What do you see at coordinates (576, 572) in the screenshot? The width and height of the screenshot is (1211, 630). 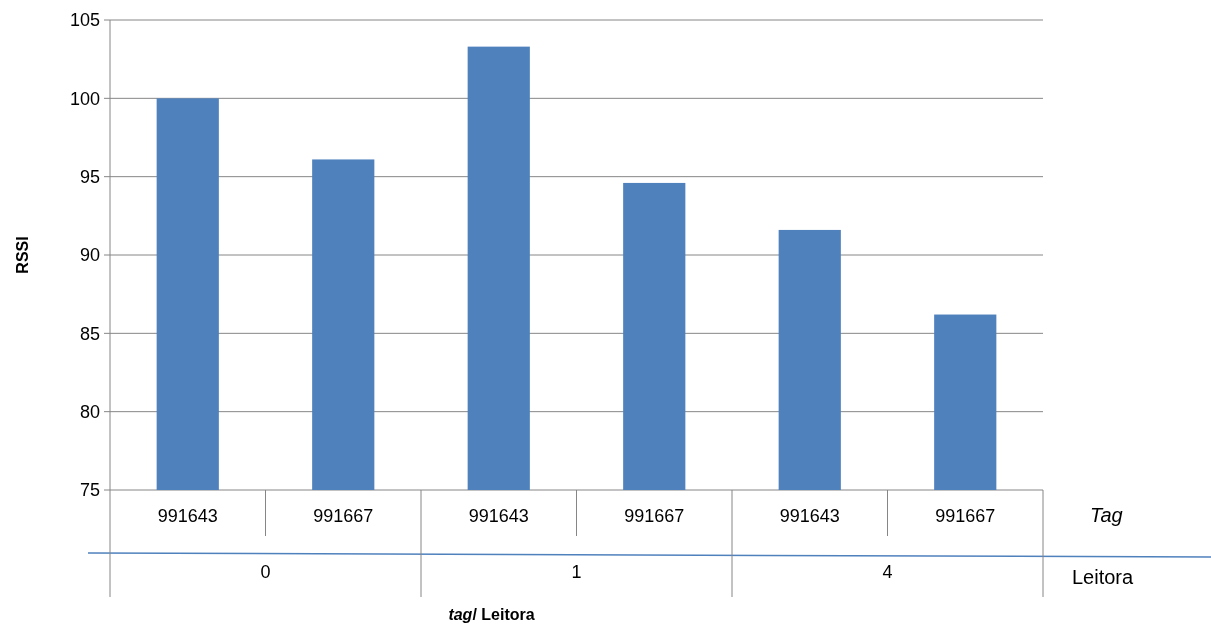 I see `text: 1` at bounding box center [576, 572].